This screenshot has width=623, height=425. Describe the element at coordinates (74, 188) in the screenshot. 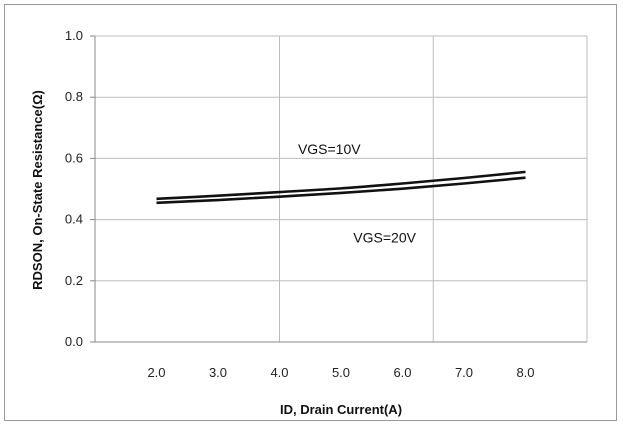

I see `y-tick-labels: 0.0 0.2 0.4 0.6 0.8 1.0` at that location.